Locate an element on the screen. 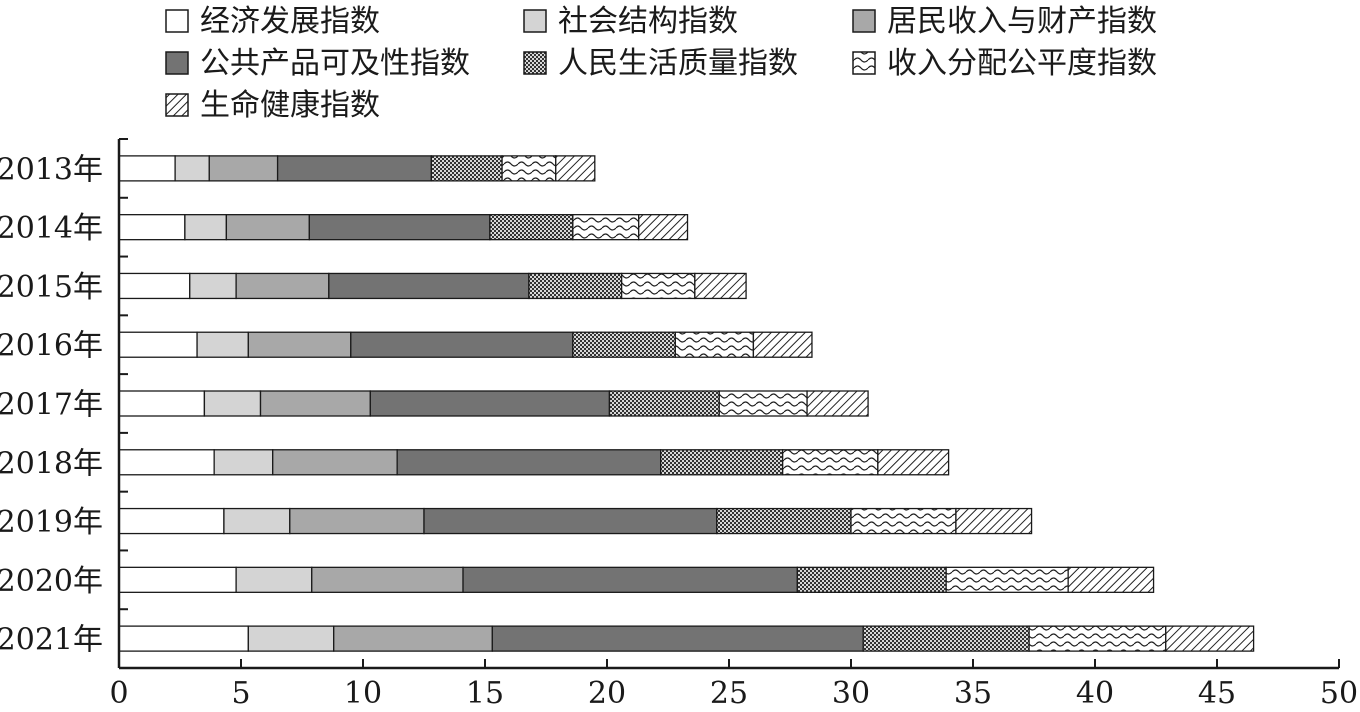  x-tick-label-0: 0 is located at coordinates (118, 693).